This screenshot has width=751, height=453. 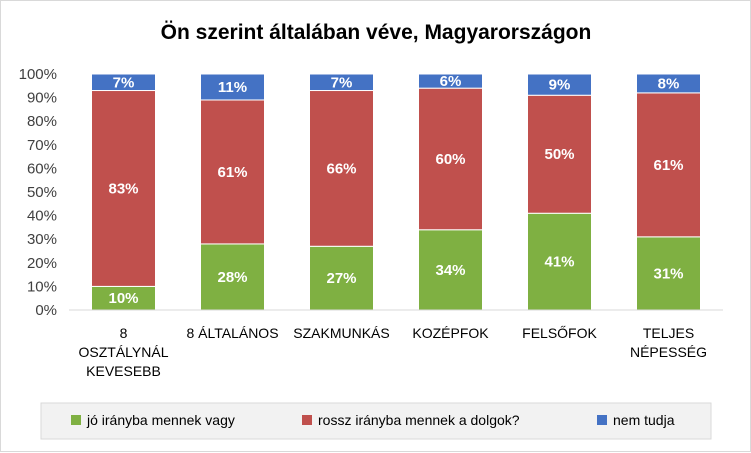 I want to click on y-tick-label: 40%, so click(x=42, y=216).